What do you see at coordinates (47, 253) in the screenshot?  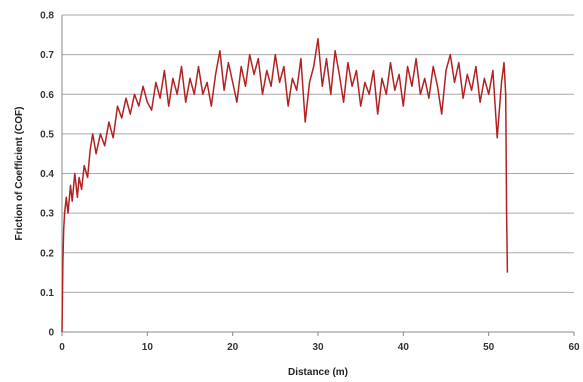 I see `y-tick-label: 0.2` at bounding box center [47, 253].